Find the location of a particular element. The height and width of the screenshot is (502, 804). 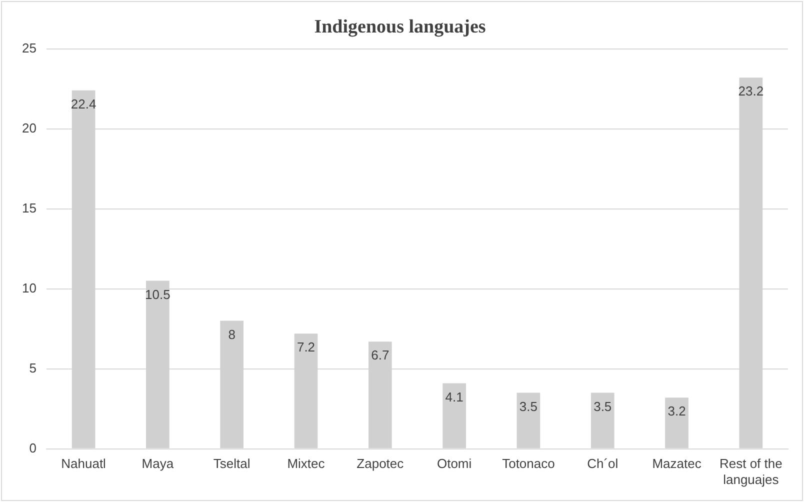

y-tick-label: 25 is located at coordinates (29, 48).